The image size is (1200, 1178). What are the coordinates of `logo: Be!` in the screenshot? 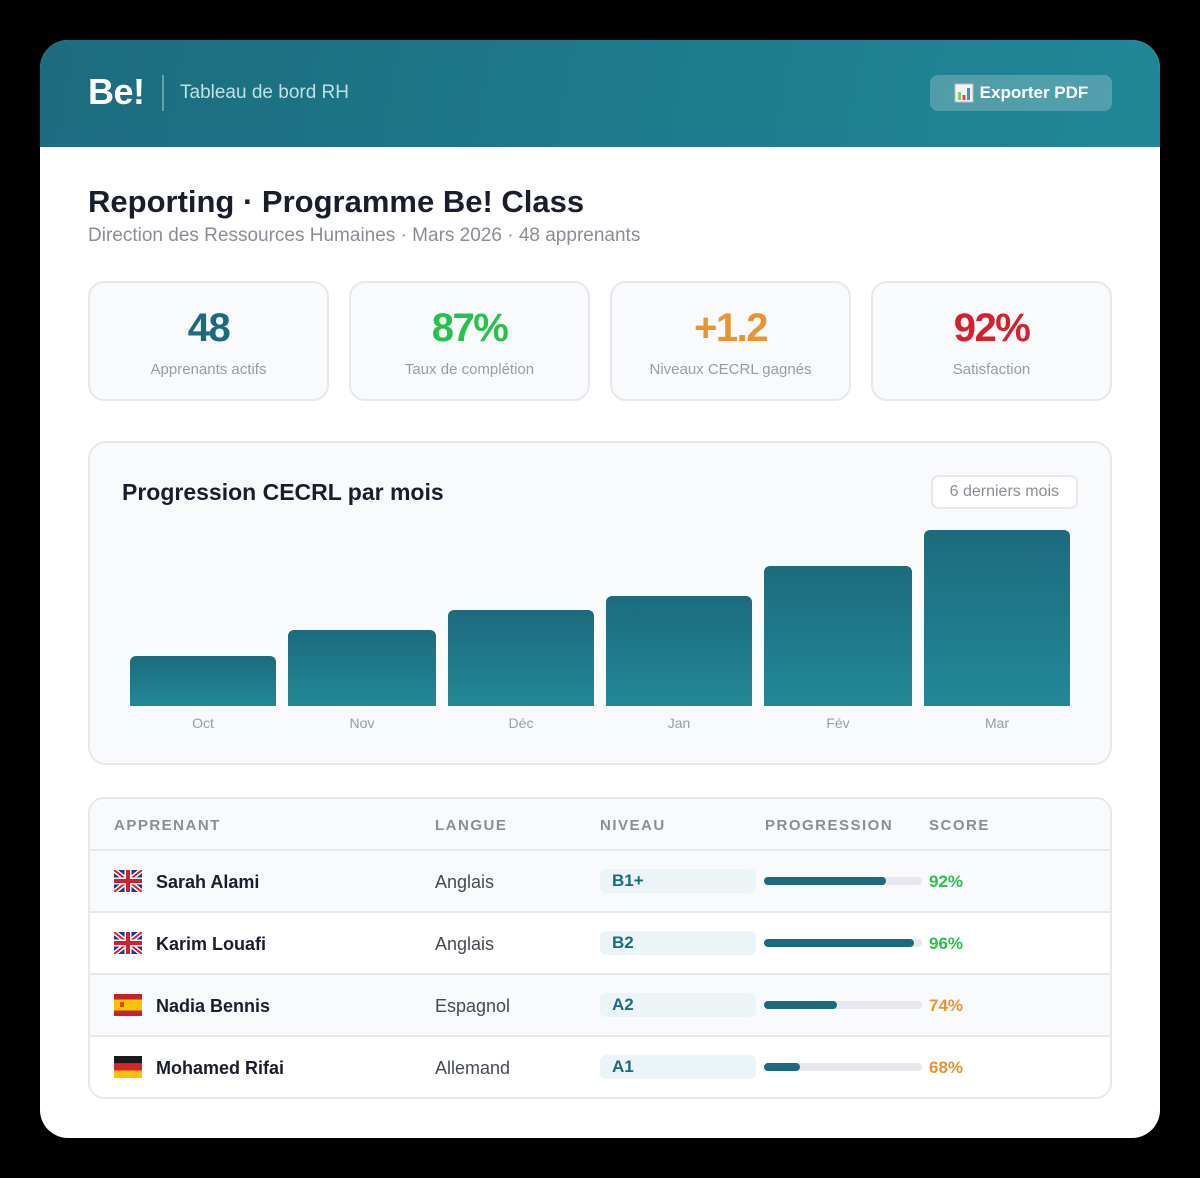 It's located at (116, 91).